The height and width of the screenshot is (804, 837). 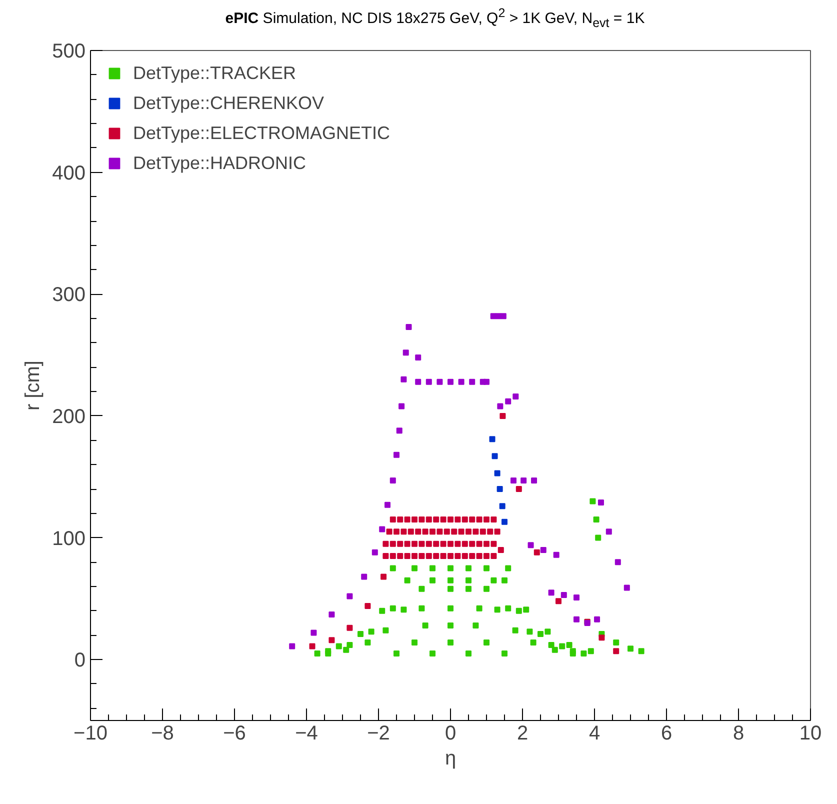 I want to click on legend-label: DetType::TRACKER, so click(x=214, y=73).